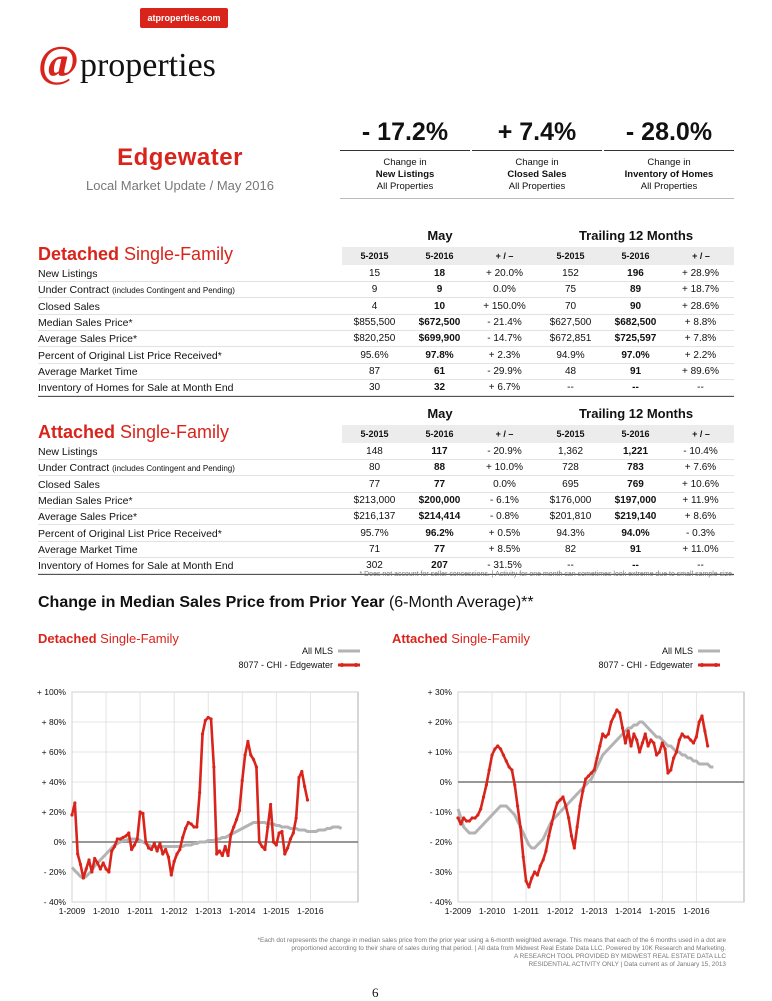 The image size is (772, 1001). What do you see at coordinates (635, 306) in the screenshot?
I see `cell-value: 90` at bounding box center [635, 306].